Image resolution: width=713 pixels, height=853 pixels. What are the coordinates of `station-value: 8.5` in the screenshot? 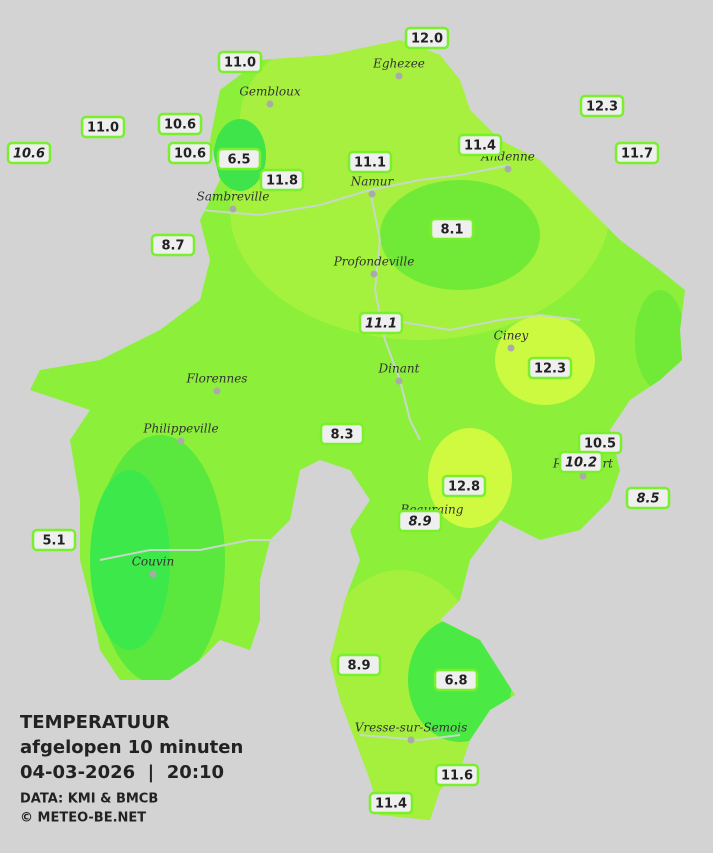 It's located at (647, 499).